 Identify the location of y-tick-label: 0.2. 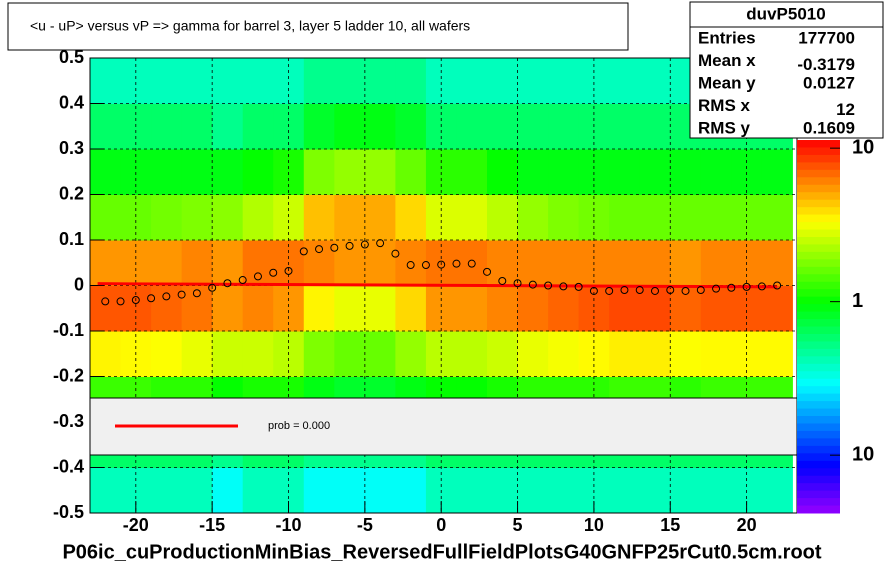
(71, 193).